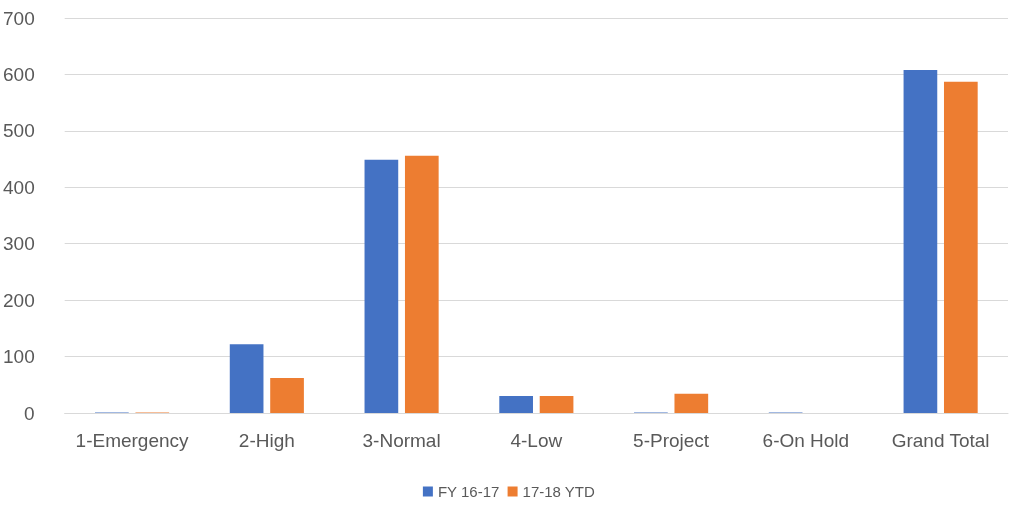  What do you see at coordinates (19, 357) in the screenshot?
I see `y-tick-label: 100` at bounding box center [19, 357].